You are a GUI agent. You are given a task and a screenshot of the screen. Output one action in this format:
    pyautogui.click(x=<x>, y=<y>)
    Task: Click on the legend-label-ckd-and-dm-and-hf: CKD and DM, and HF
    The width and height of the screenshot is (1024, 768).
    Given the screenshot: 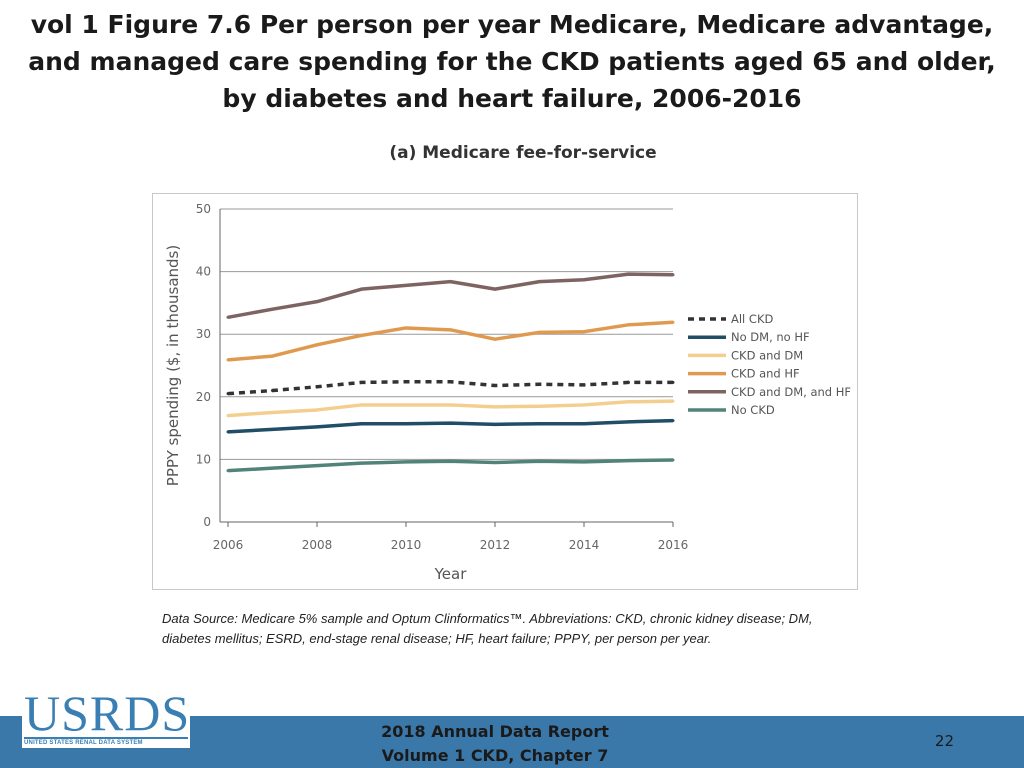 What is the action you would take?
    pyautogui.click(x=791, y=392)
    